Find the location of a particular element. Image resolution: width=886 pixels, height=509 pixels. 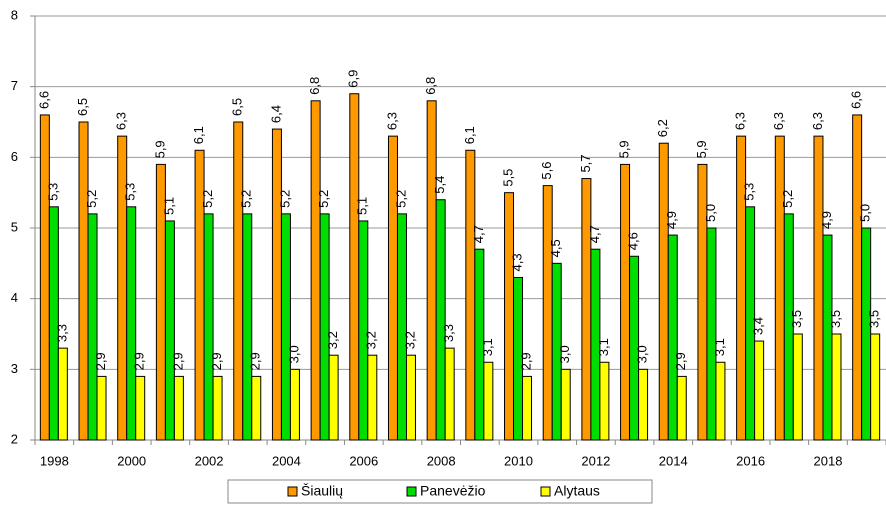

data-label: 6,9 is located at coordinates (353, 79).